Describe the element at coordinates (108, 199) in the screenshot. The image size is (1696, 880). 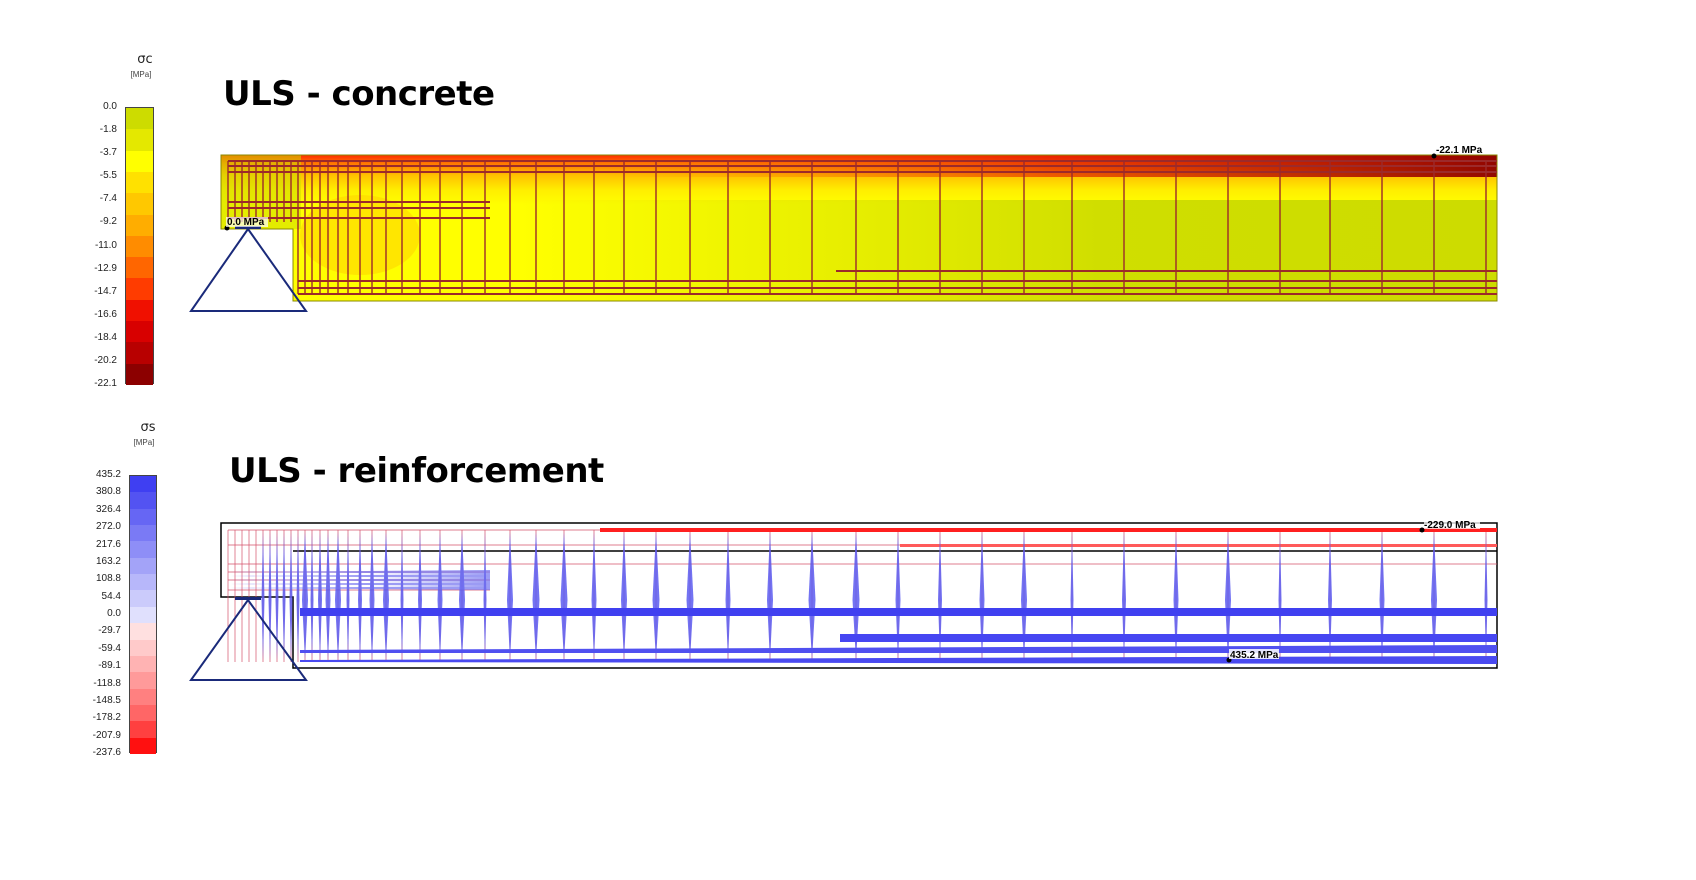
I see `scale-tick-label: -7.4` at that location.